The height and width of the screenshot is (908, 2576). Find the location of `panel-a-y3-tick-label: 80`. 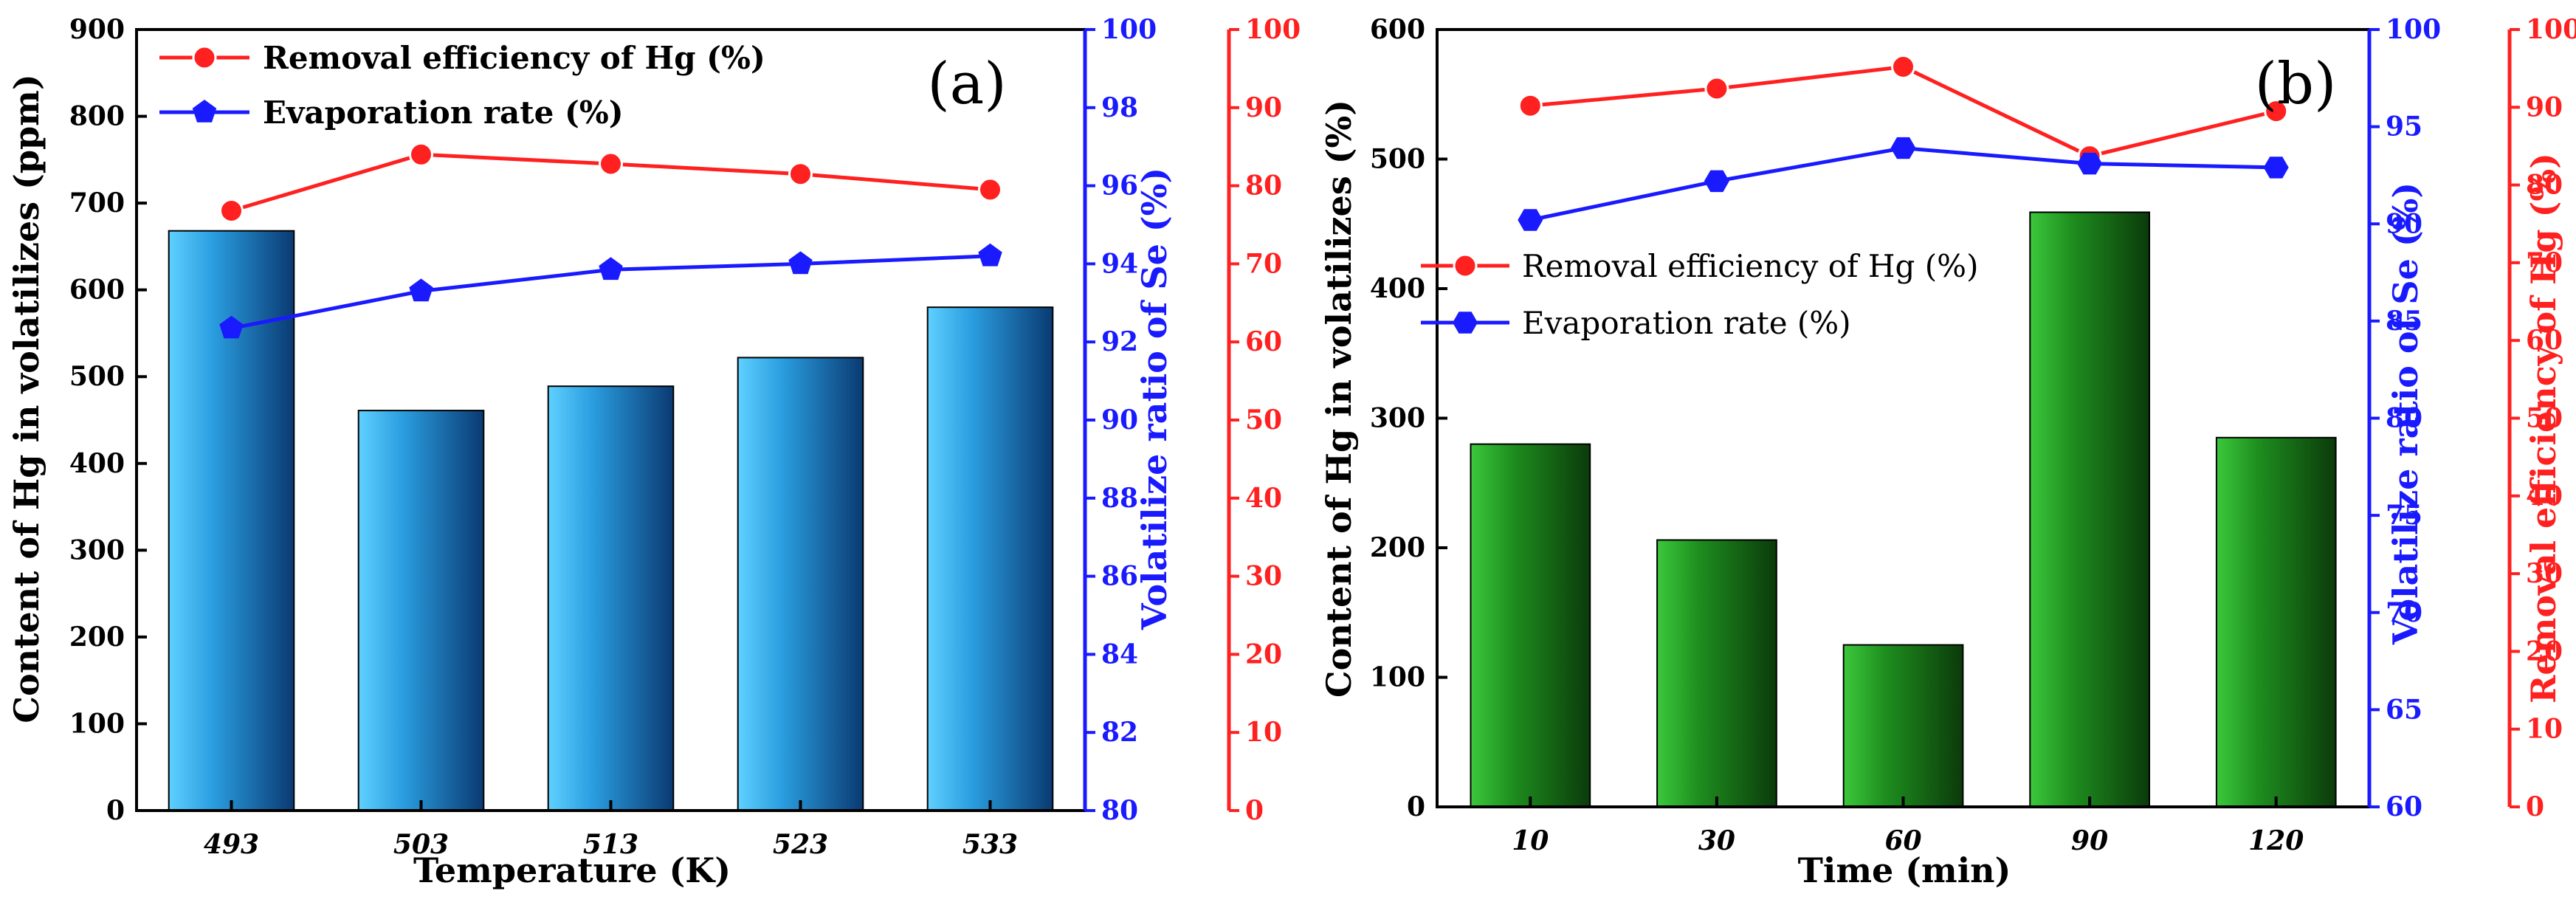

panel-a-y3-tick-label: 80 is located at coordinates (1264, 186).